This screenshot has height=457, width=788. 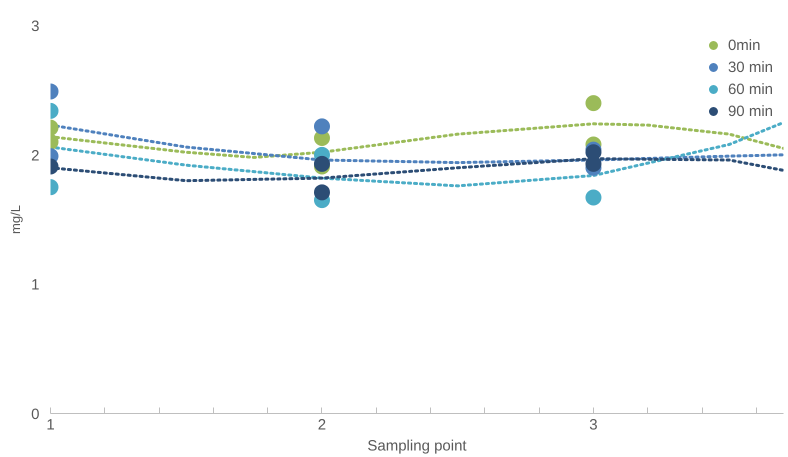 What do you see at coordinates (322, 425) in the screenshot?
I see `x-tick-label: 2` at bounding box center [322, 425].